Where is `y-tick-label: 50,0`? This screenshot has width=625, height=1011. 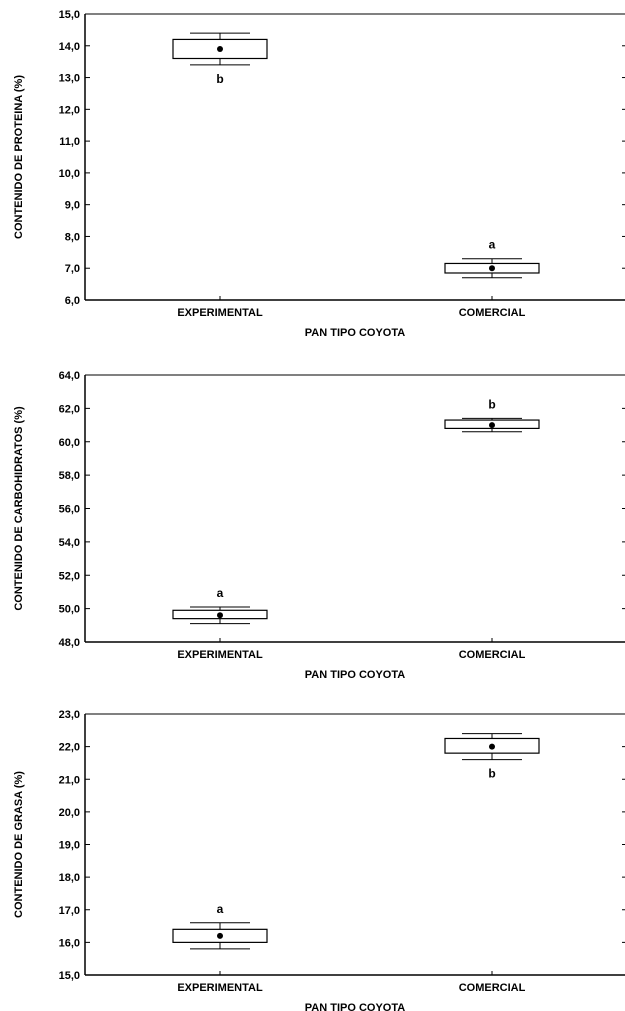
y-tick-label: 50,0 is located at coordinates (69, 610).